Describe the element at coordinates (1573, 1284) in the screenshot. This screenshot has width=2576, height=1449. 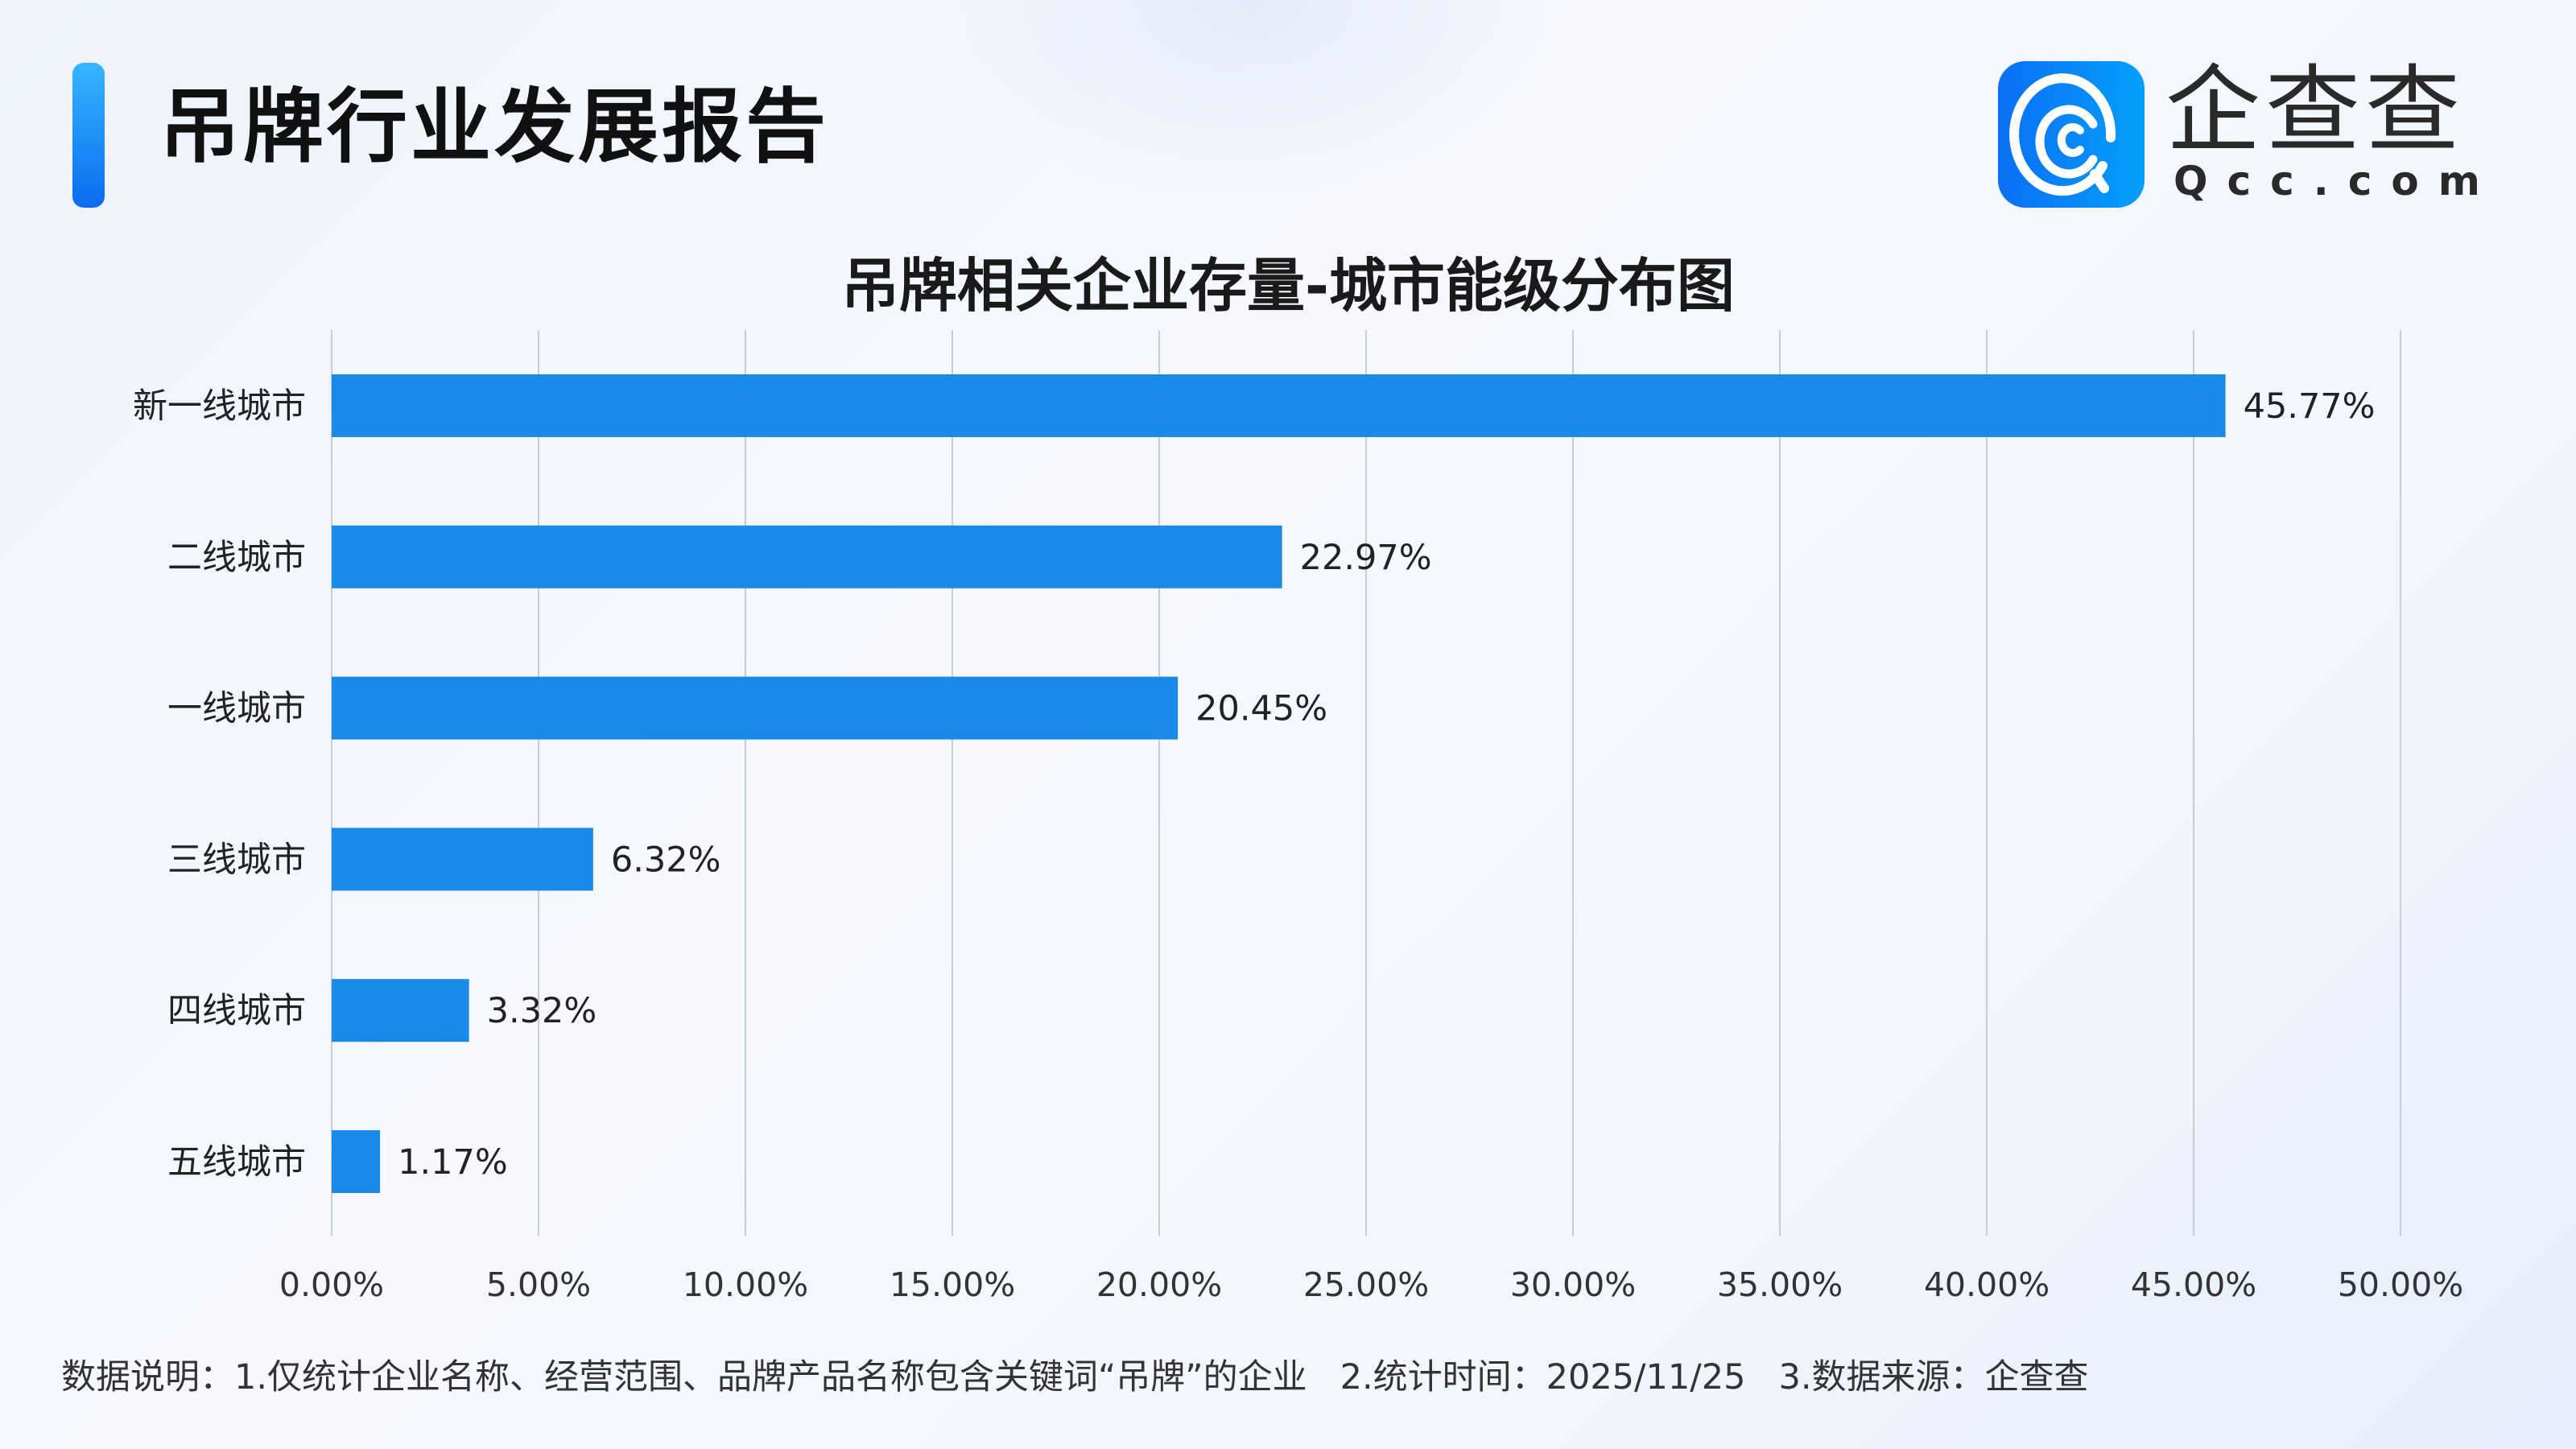
I see `x-tick-label: 30.00%` at that location.